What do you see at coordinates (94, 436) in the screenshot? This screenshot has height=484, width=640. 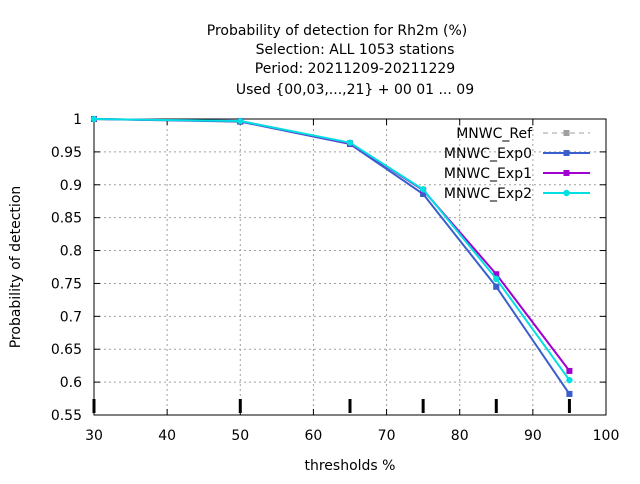 I see `x-tick-label: 30` at bounding box center [94, 436].